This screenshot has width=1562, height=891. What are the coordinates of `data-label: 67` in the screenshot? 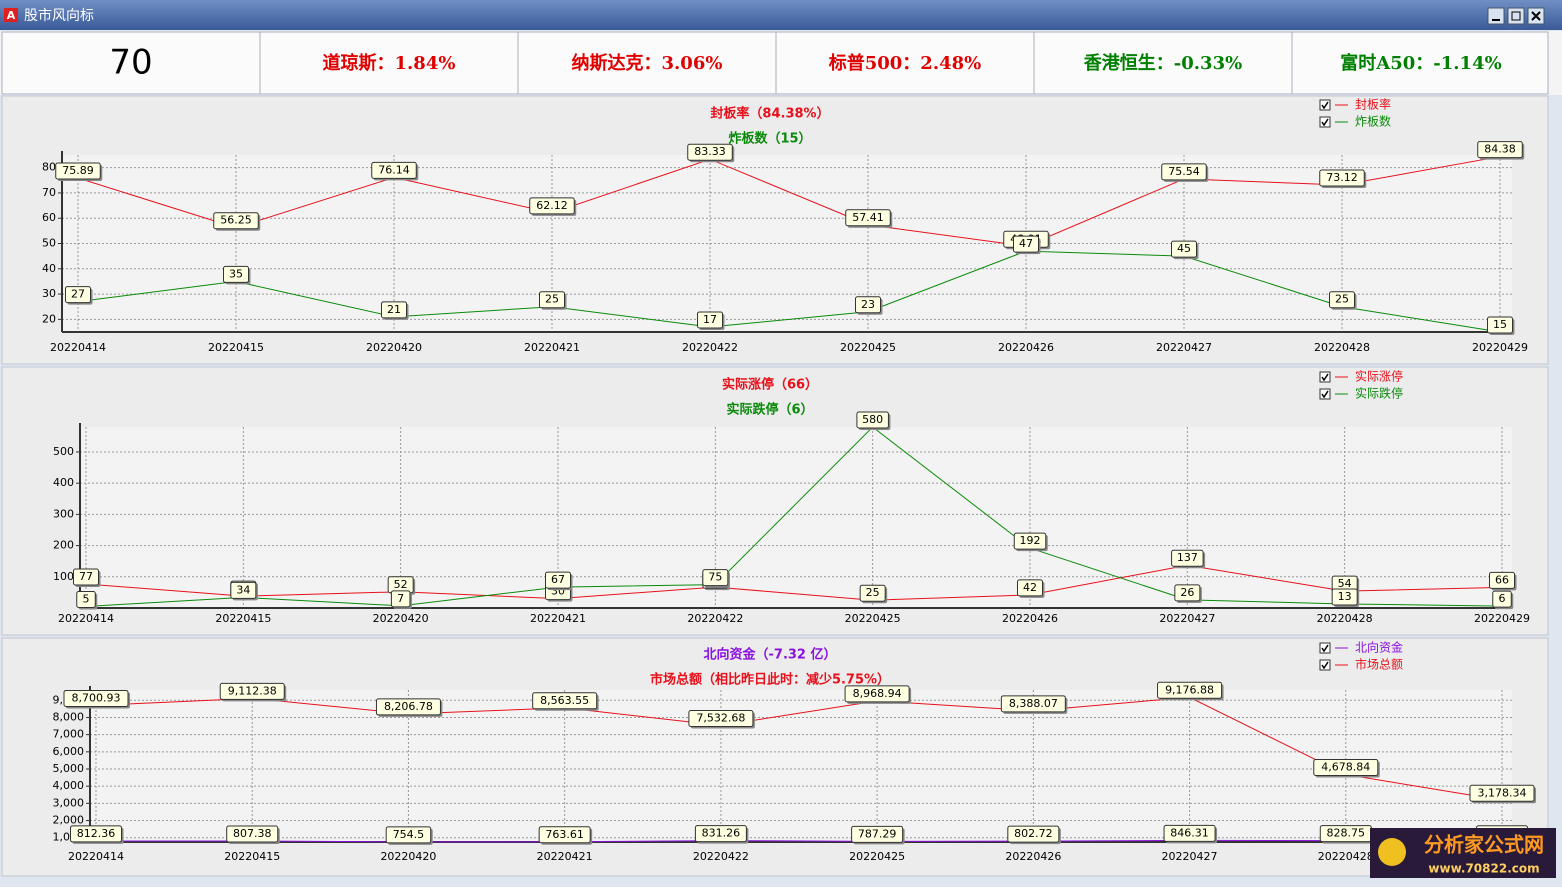 It's located at (558, 579).